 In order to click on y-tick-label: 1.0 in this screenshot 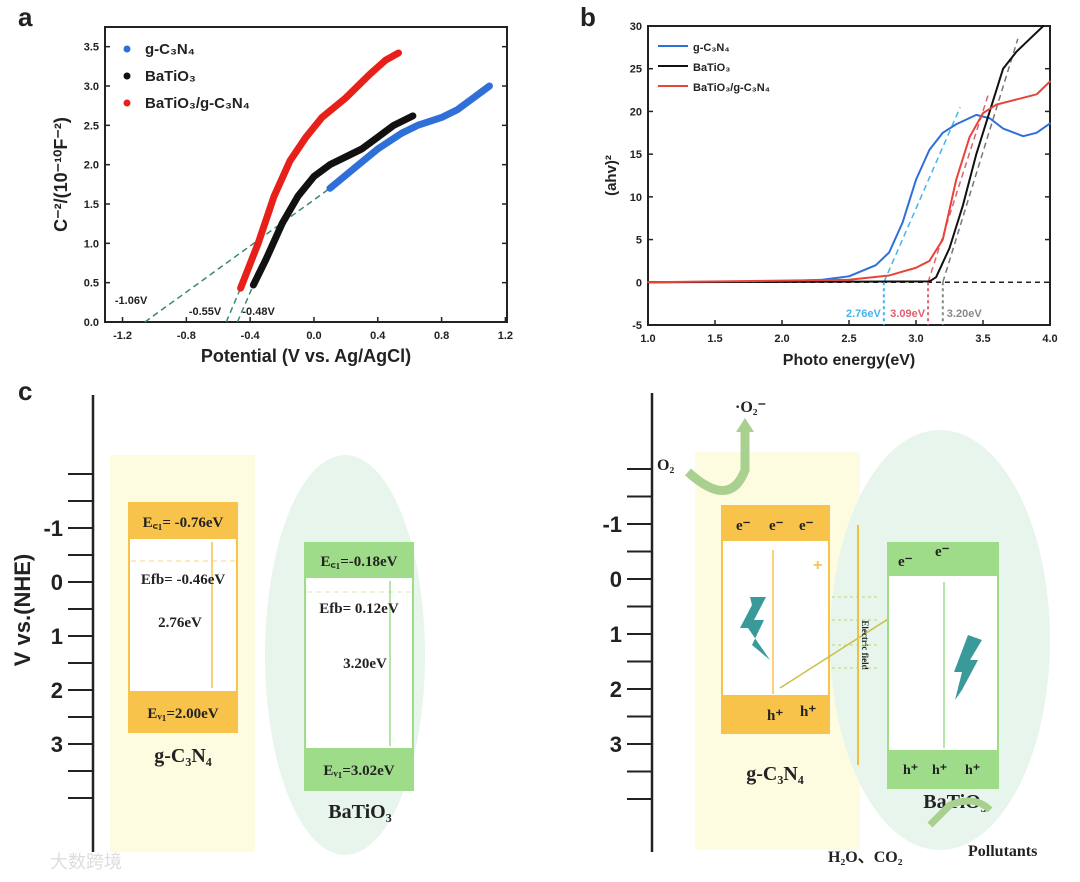, I will do `click(91, 244)`.